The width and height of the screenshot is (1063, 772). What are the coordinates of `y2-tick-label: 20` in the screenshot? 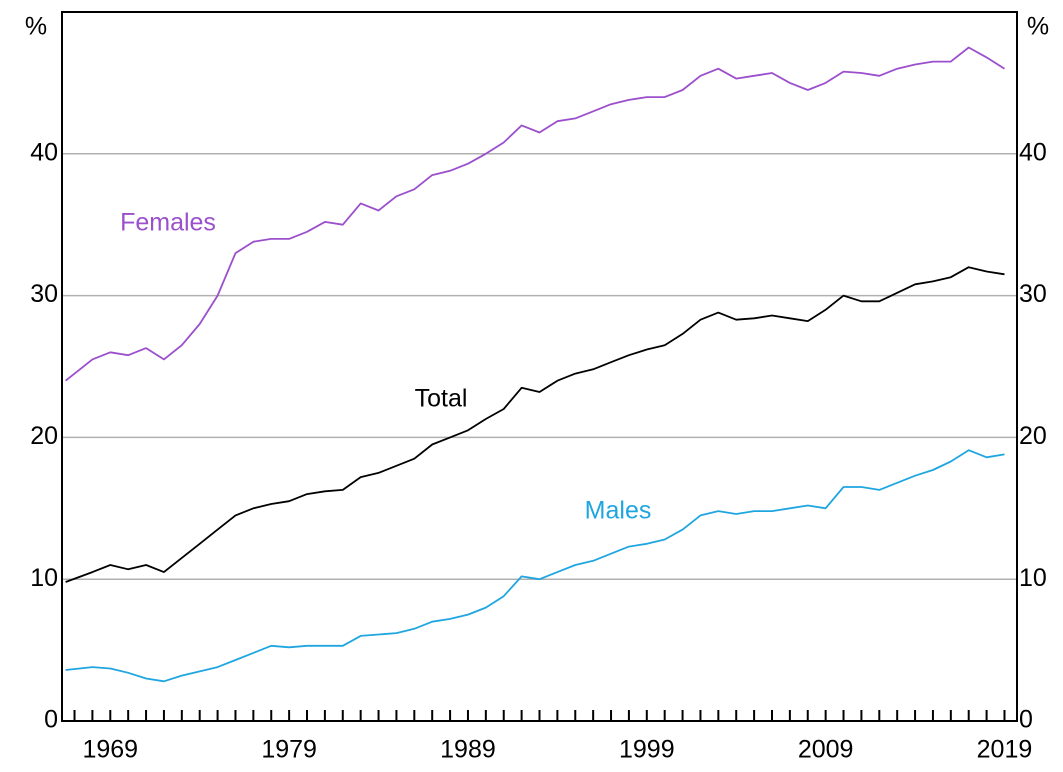 It's located at (1033, 436).